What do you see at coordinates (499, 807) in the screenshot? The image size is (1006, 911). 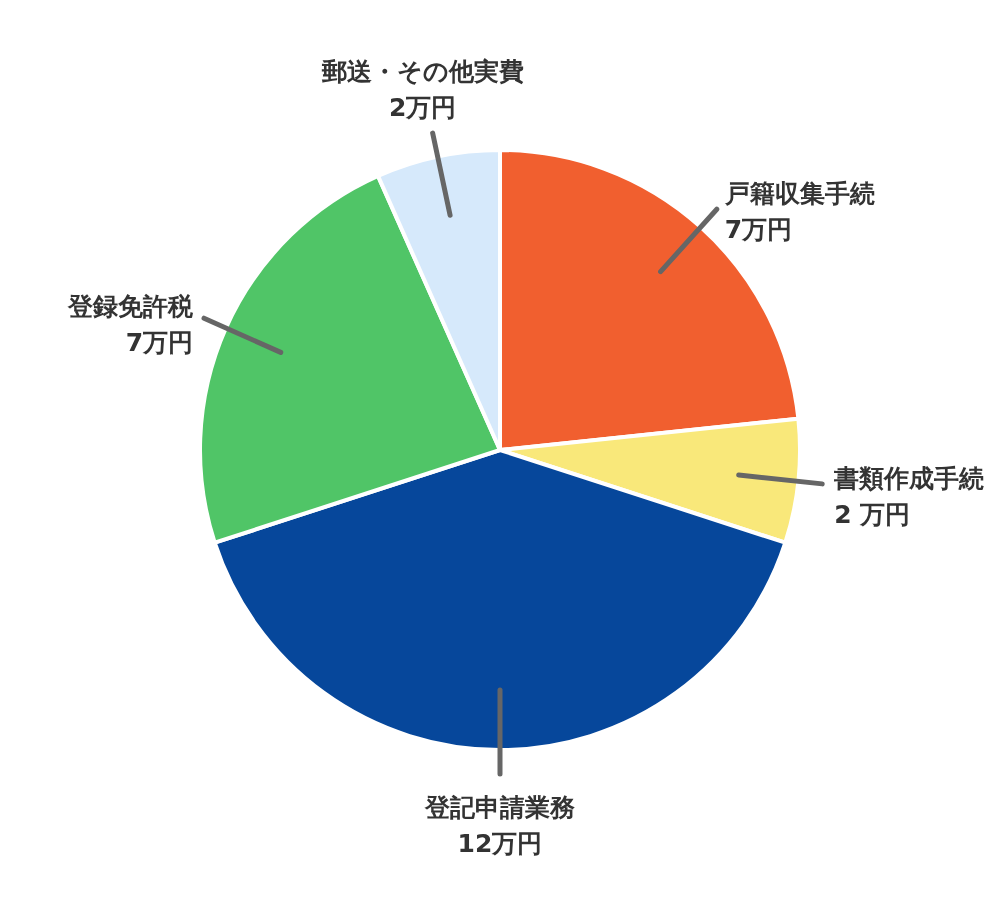 I see `slice-label: 登記申請業務` at bounding box center [499, 807].